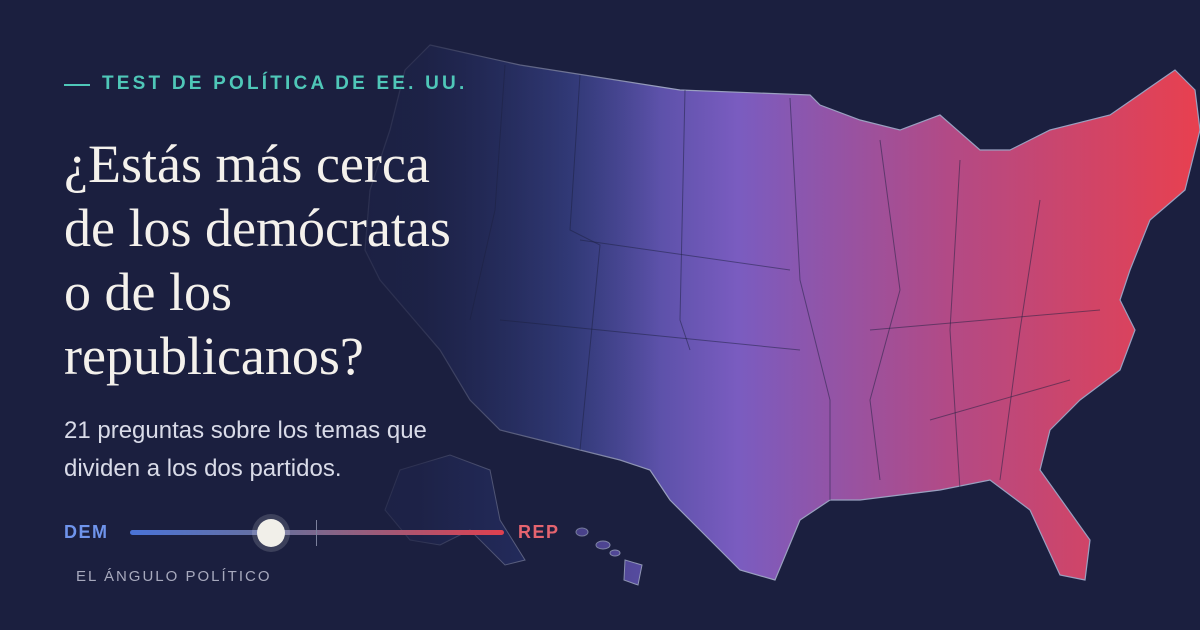  I want to click on title-line: o de los, so click(148, 292).